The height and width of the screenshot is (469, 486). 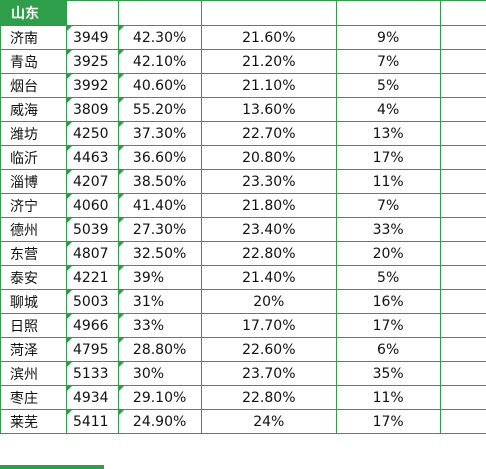 What do you see at coordinates (268, 109) in the screenshot?
I see `percent-cell-2: 13.60%` at bounding box center [268, 109].